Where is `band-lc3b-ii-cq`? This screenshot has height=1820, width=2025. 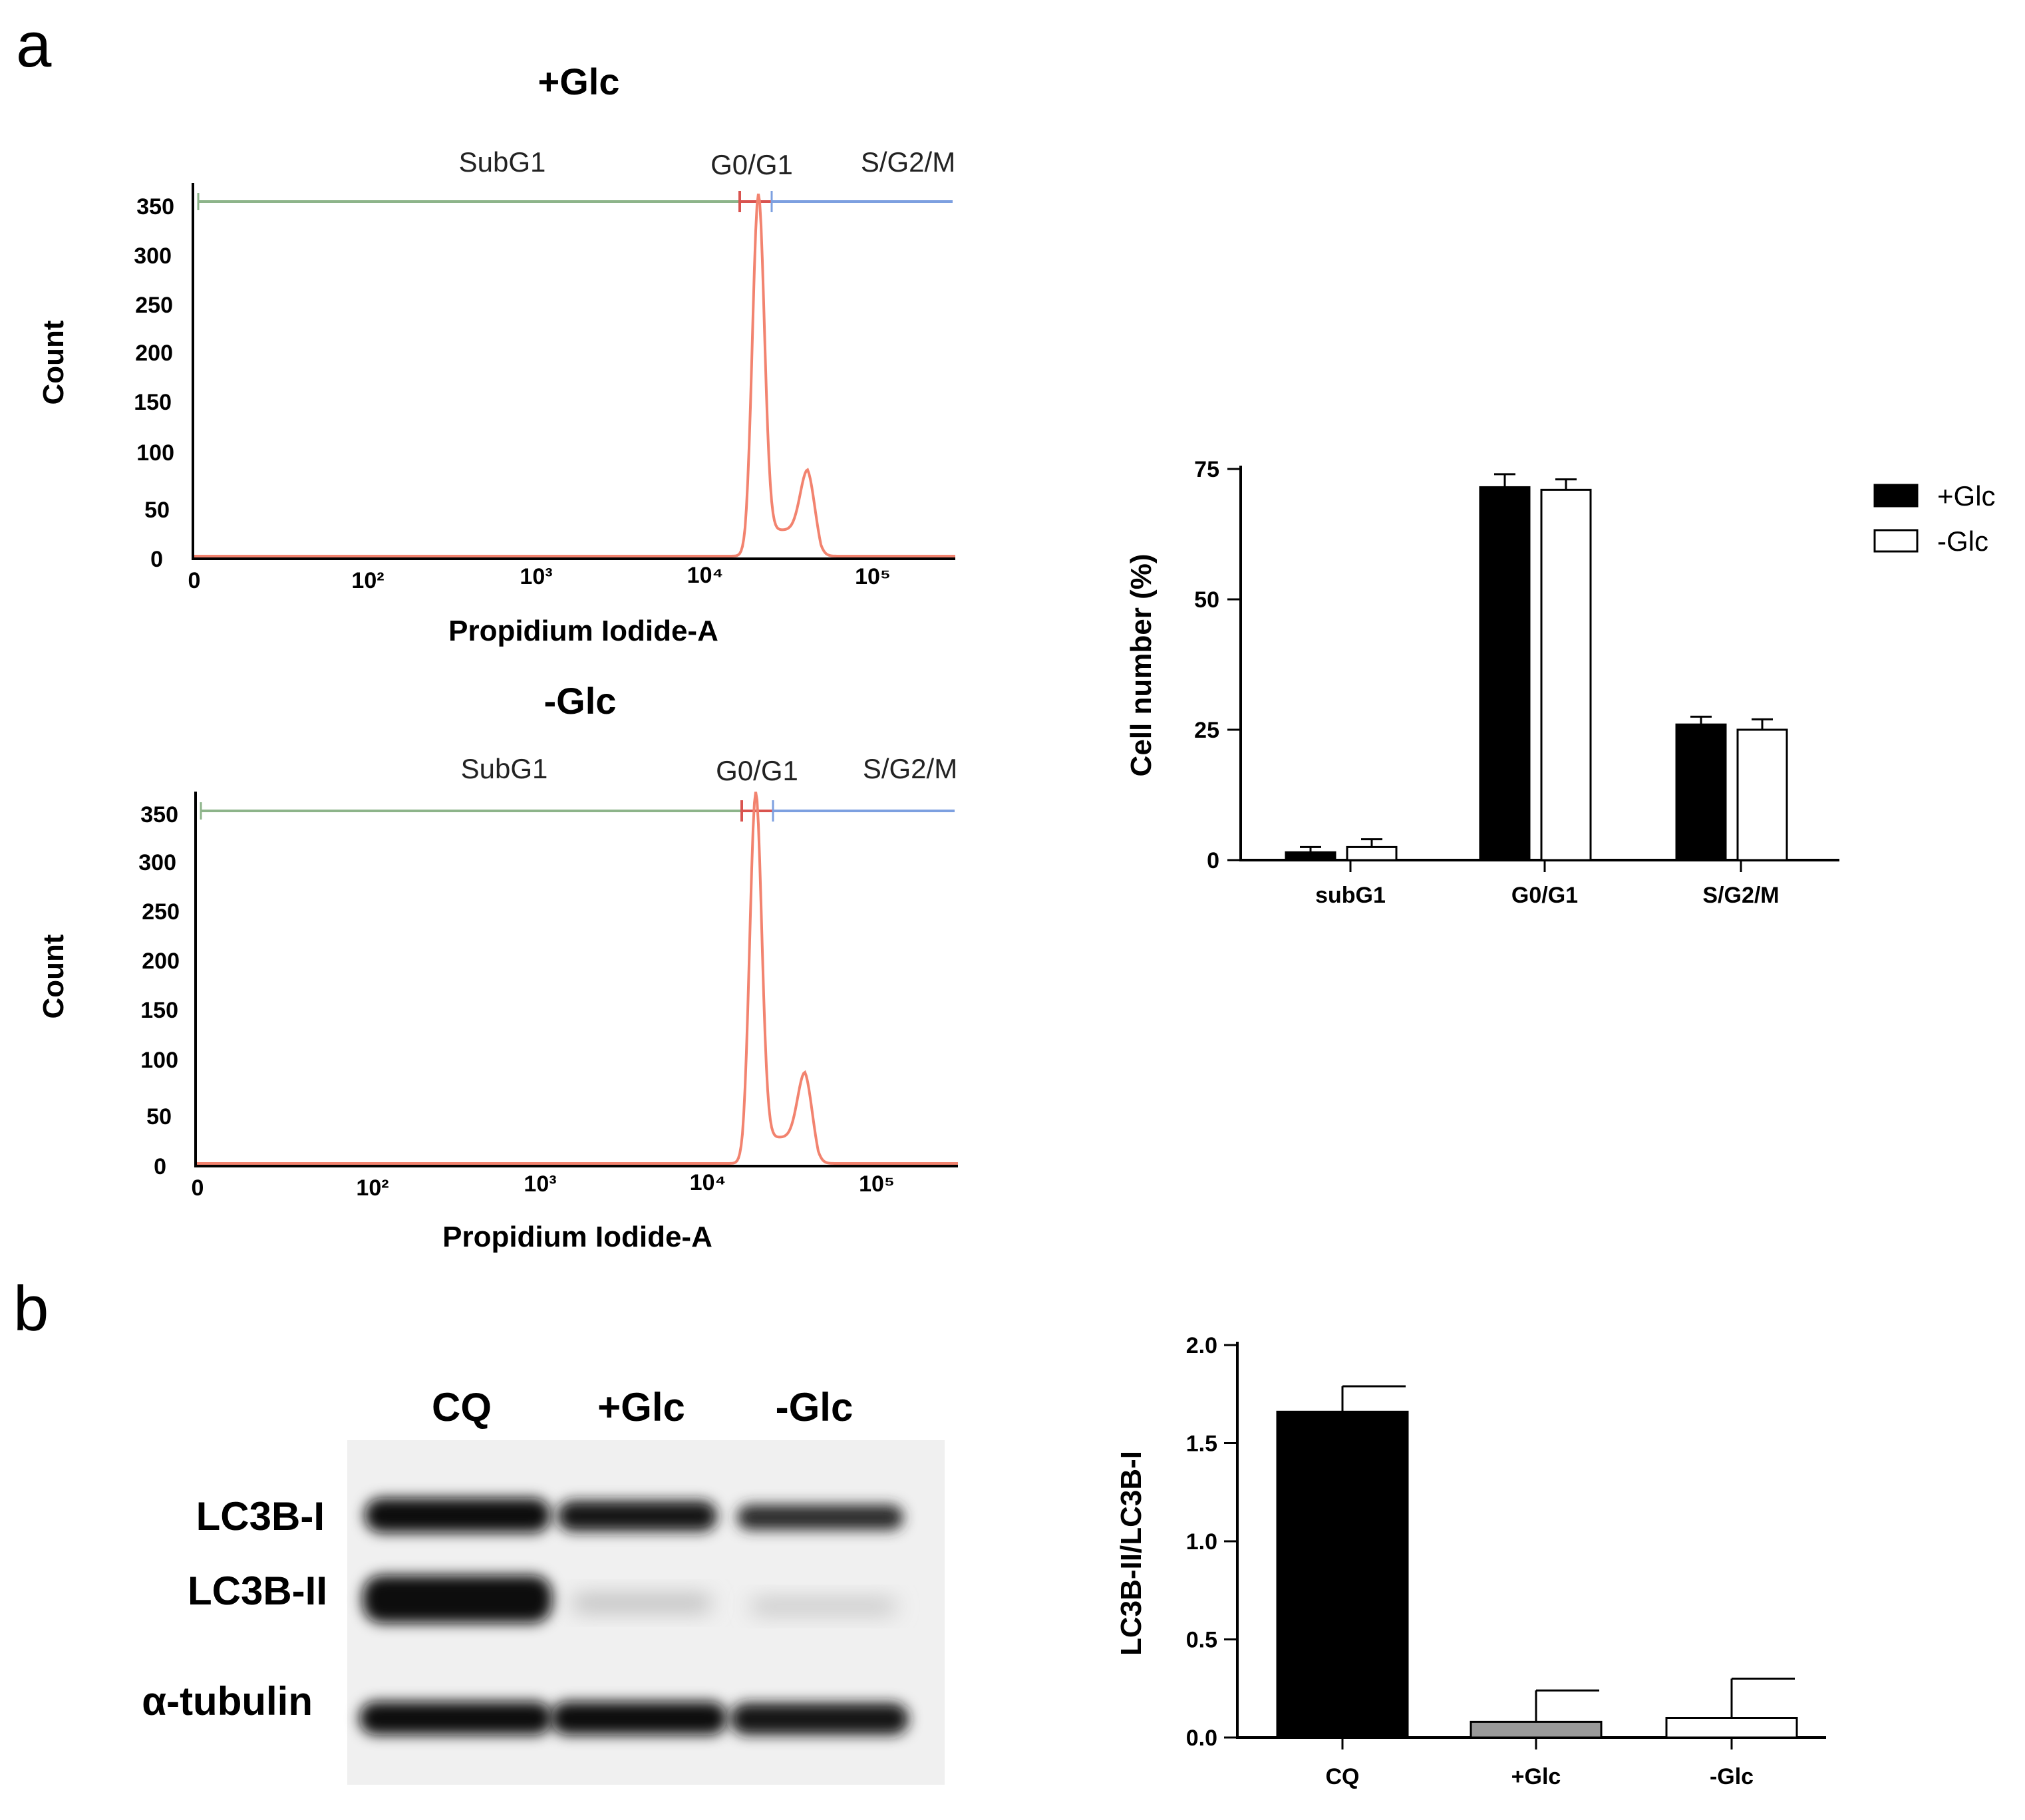
band-lc3b-ii-cq is located at coordinates (457, 1599).